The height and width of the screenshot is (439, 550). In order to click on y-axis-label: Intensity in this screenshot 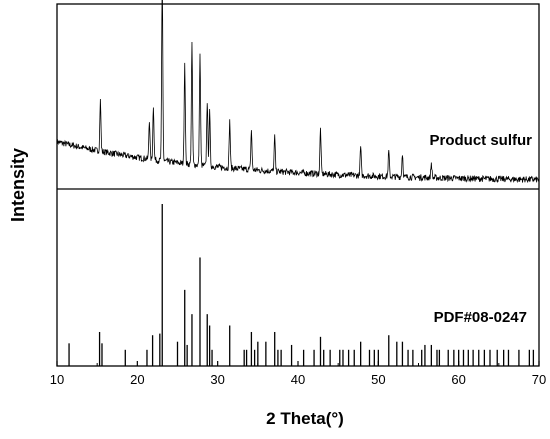, I will do `click(18, 185)`.